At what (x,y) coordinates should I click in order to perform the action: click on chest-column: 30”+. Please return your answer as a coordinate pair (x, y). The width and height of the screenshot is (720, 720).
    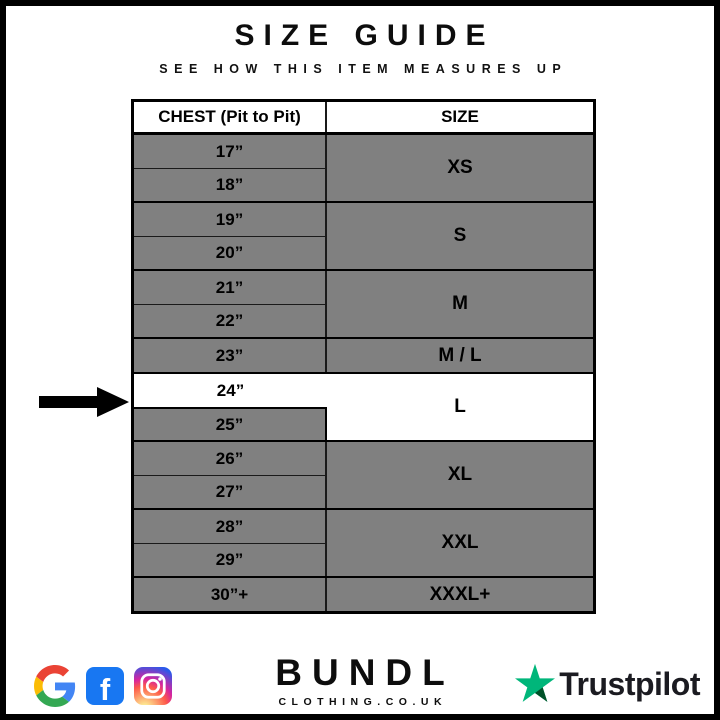
    Looking at the image, I should click on (230, 594).